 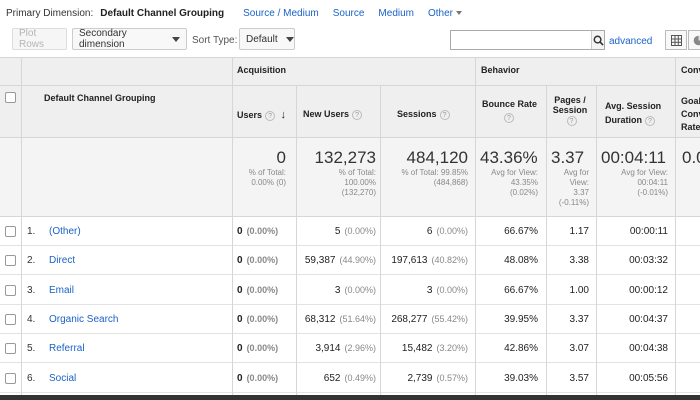 What do you see at coordinates (521, 378) in the screenshot?
I see `cell-bounce-rate: 39.03%` at bounding box center [521, 378].